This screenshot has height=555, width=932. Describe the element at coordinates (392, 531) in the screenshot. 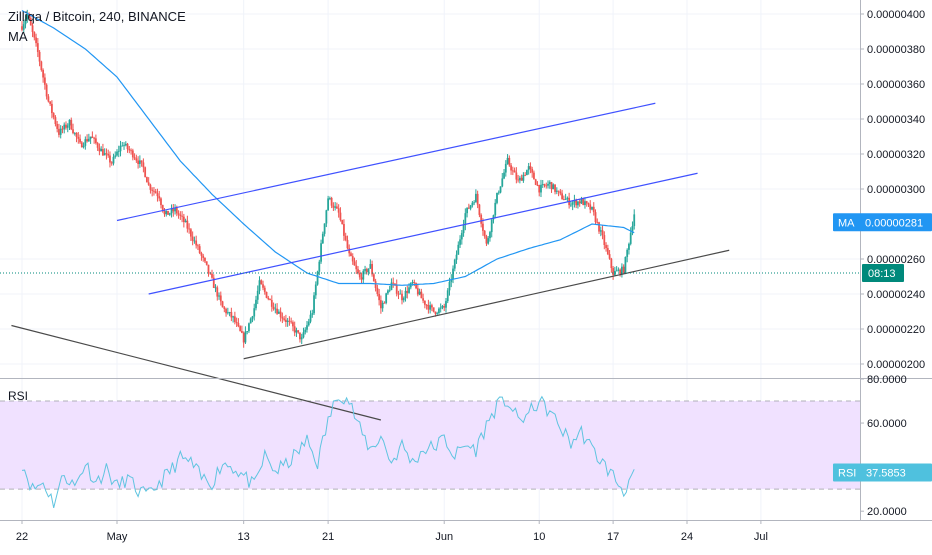

I see `time-axis: 22 May 13 21 Jun 10 17 24 Jul` at that location.